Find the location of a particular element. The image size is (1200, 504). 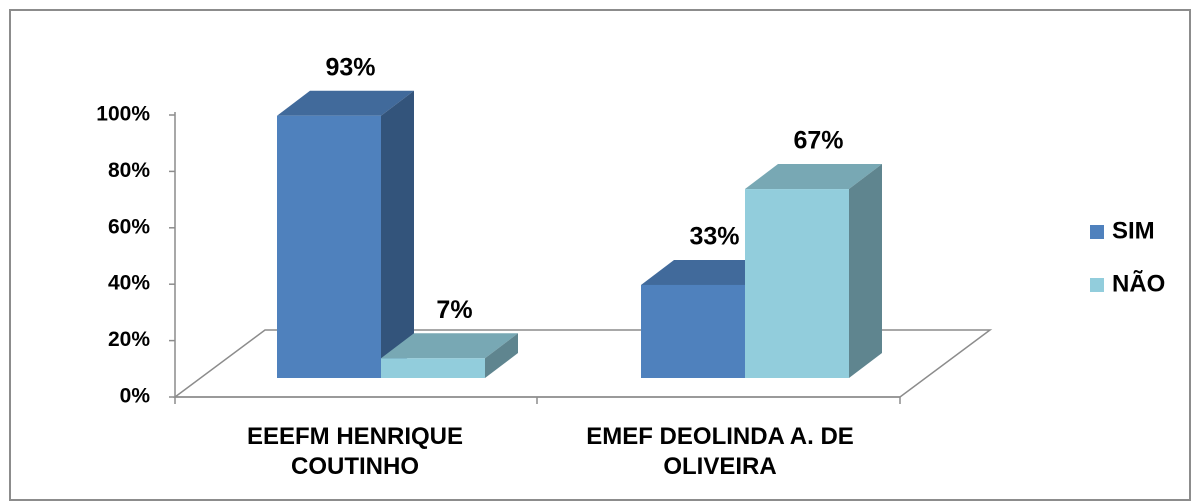

y-tick-label: 60% is located at coordinates (129, 226).